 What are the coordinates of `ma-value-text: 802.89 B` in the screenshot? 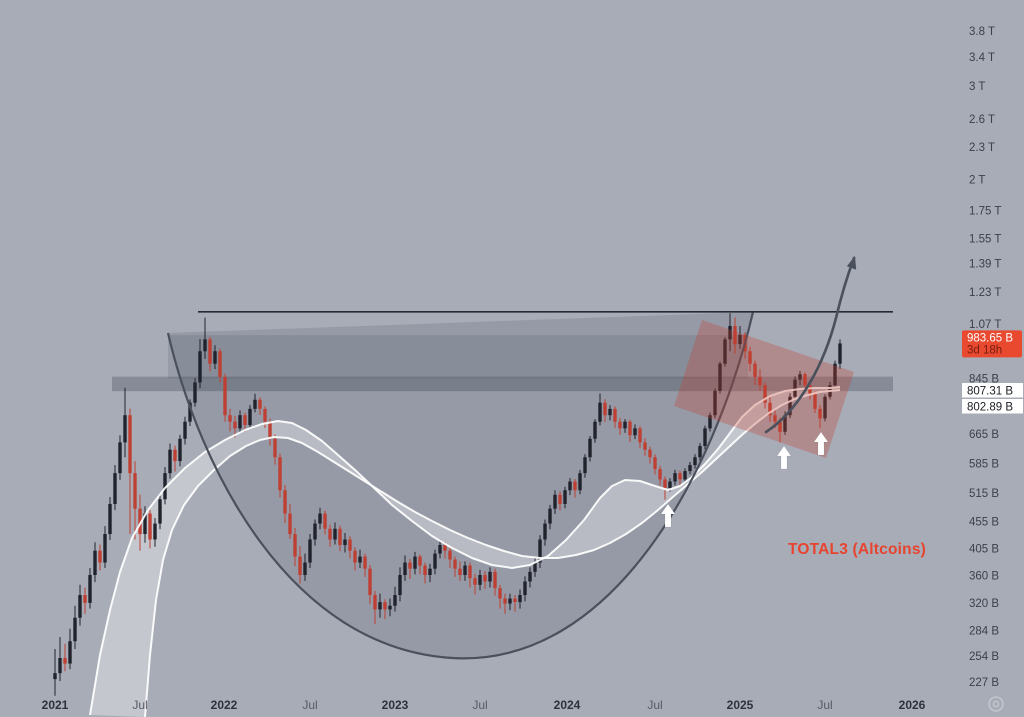 It's located at (990, 408).